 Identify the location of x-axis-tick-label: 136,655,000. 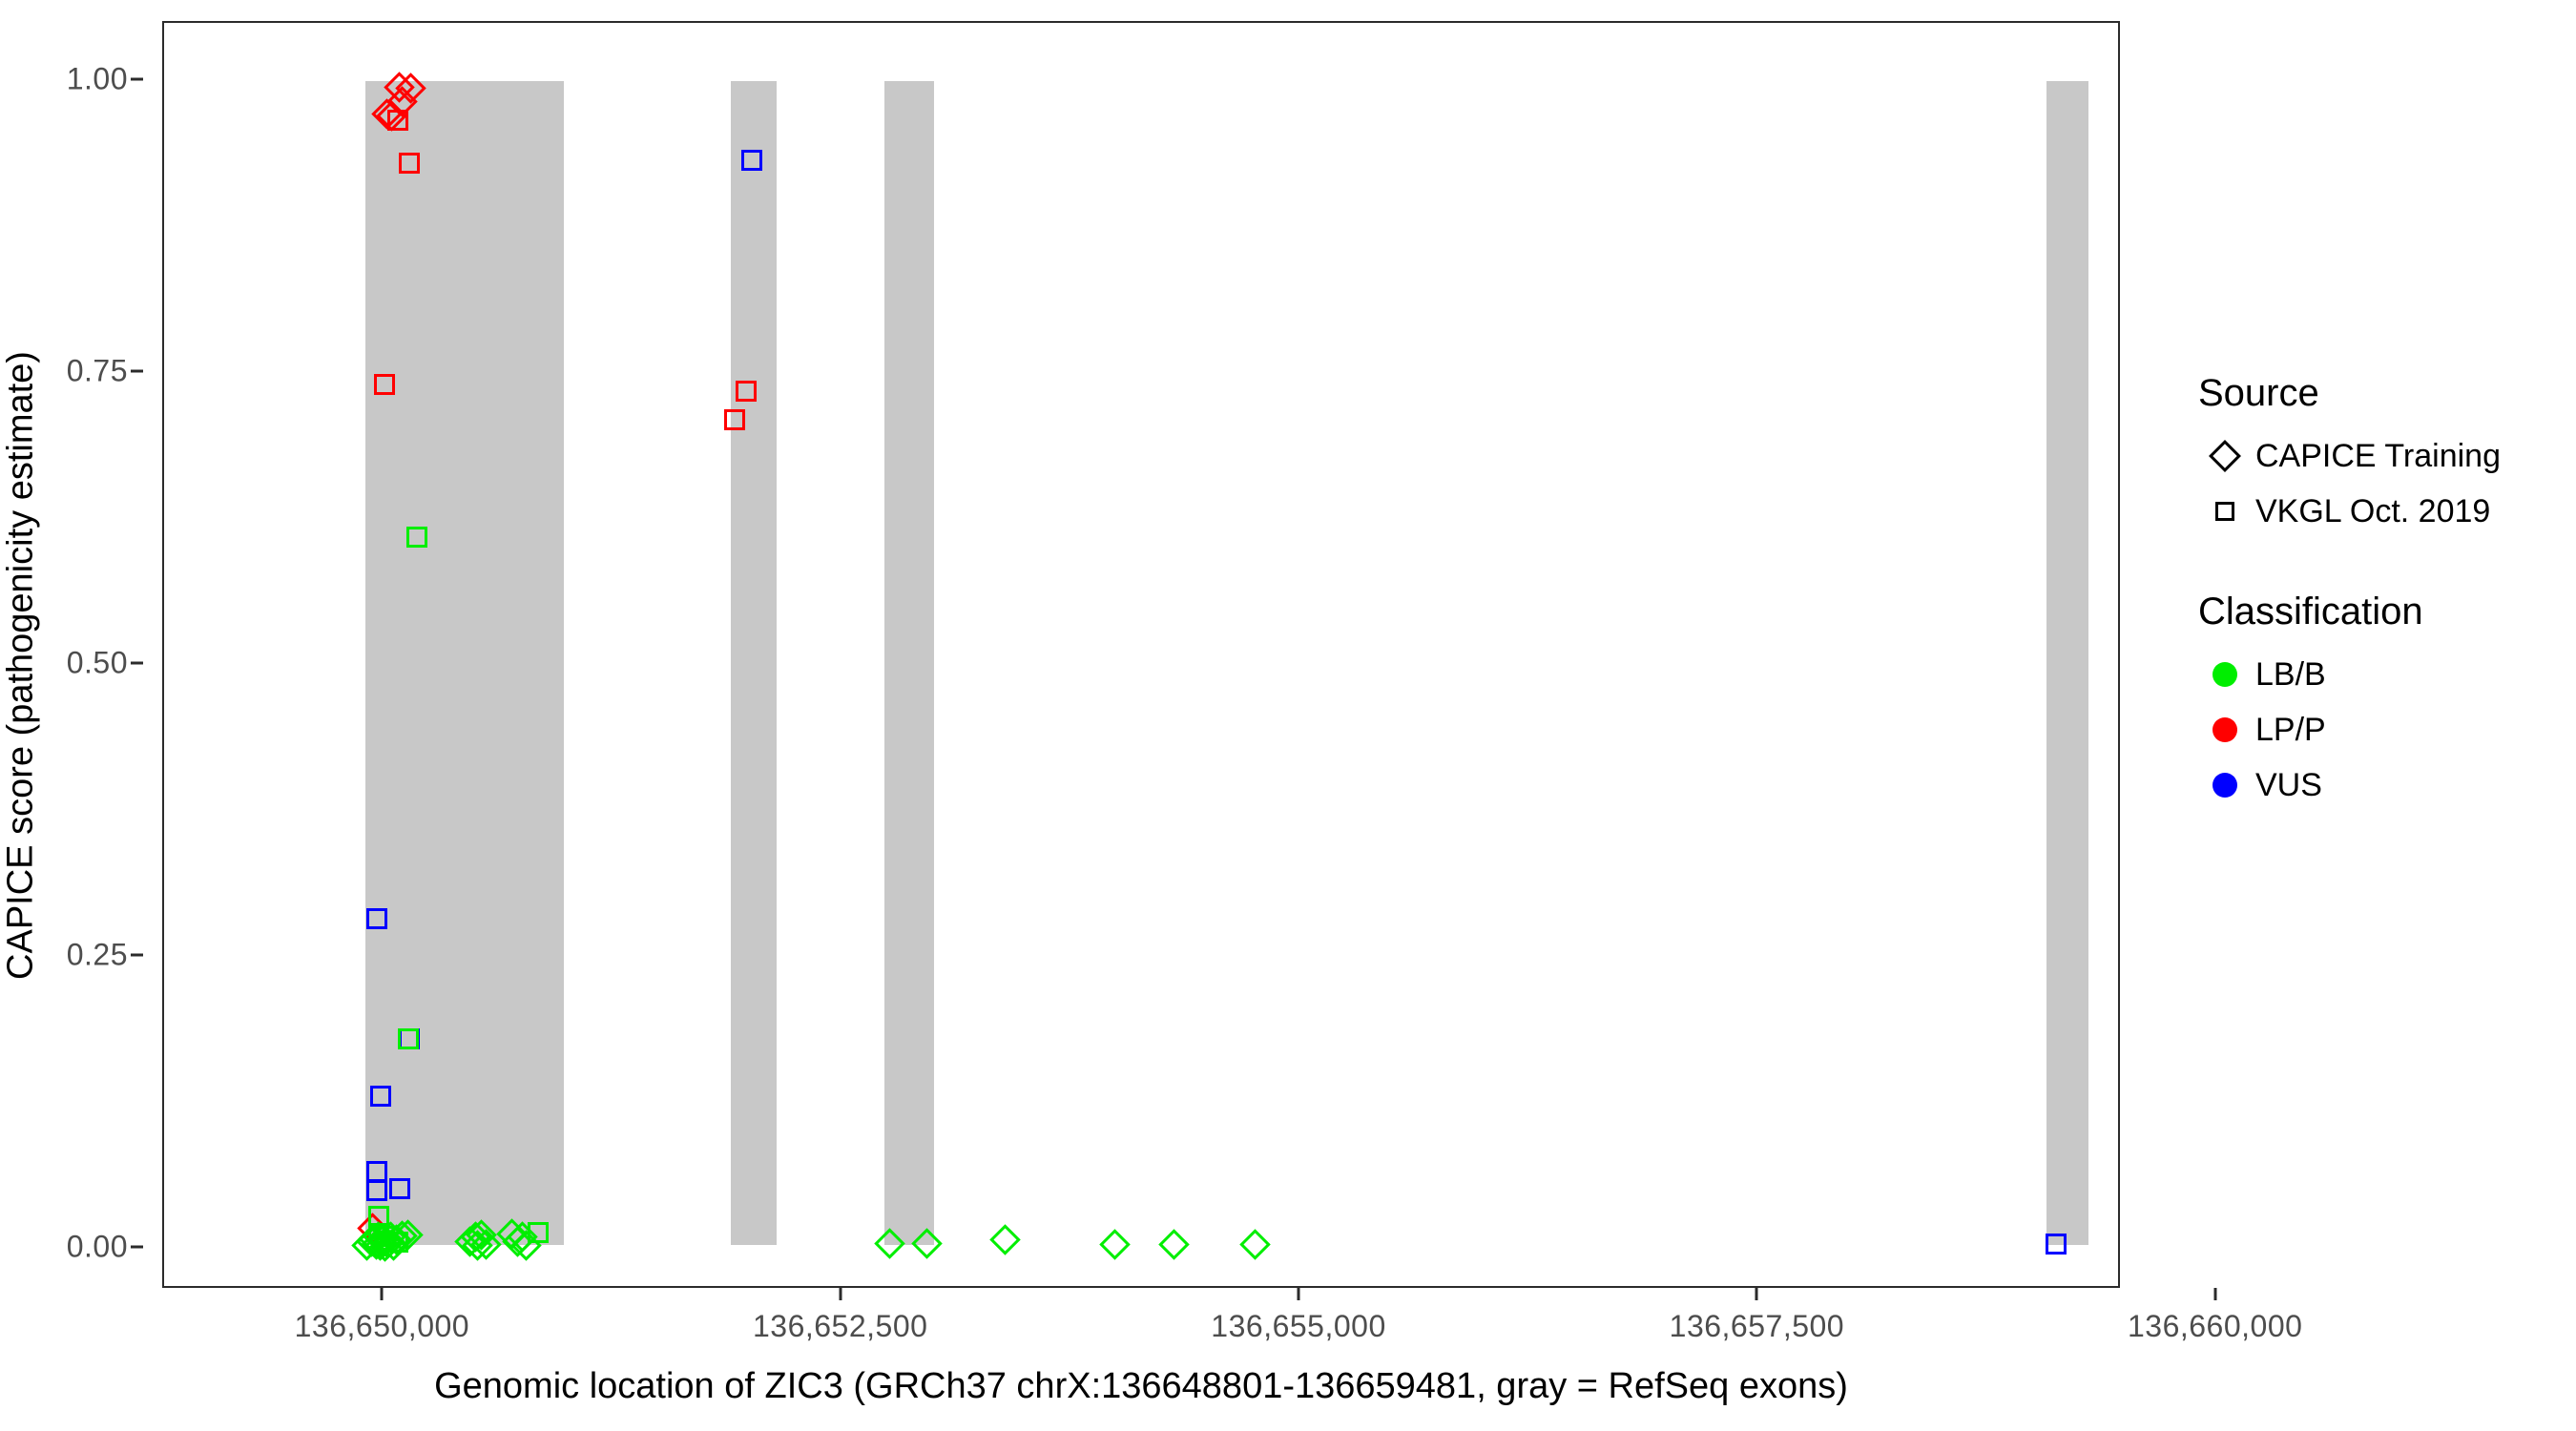
(1298, 1326).